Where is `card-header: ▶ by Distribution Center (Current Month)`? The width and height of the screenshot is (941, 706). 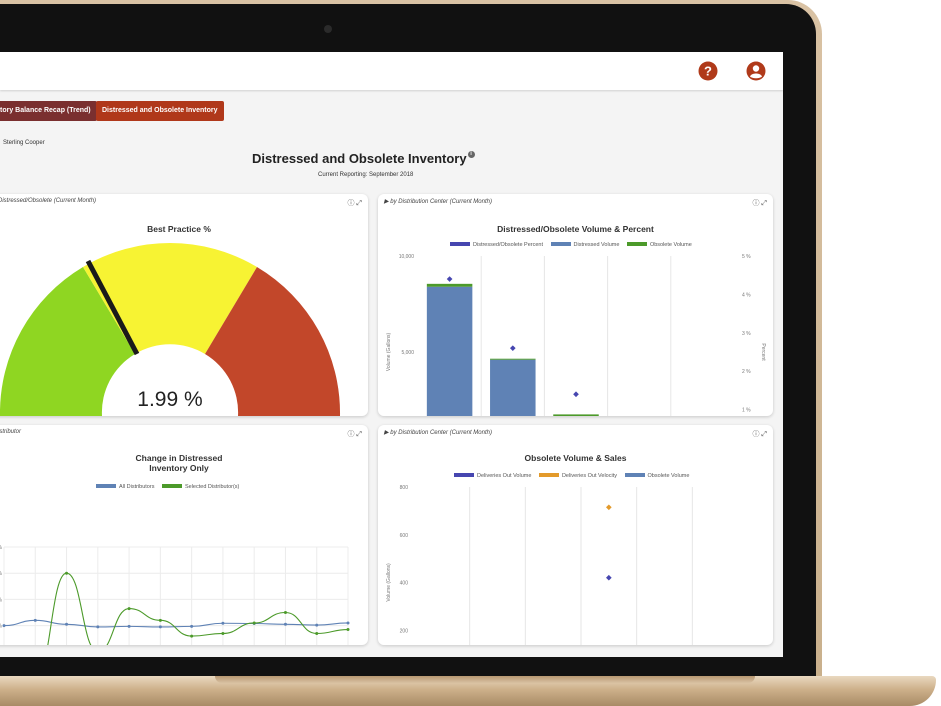
card-header: ▶ by Distribution Center (Current Month) is located at coordinates (438, 202).